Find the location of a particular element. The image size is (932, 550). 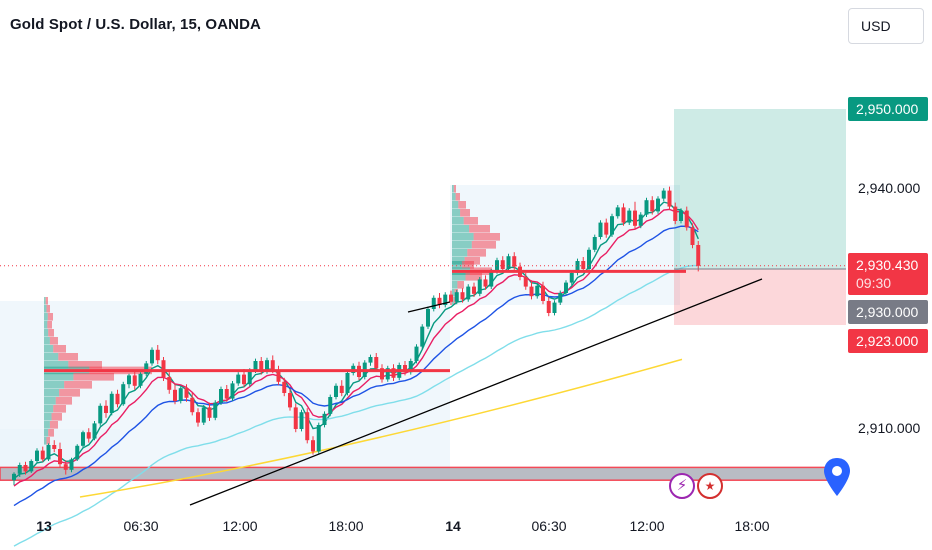

time-axis-label: 14 is located at coordinates (453, 526).